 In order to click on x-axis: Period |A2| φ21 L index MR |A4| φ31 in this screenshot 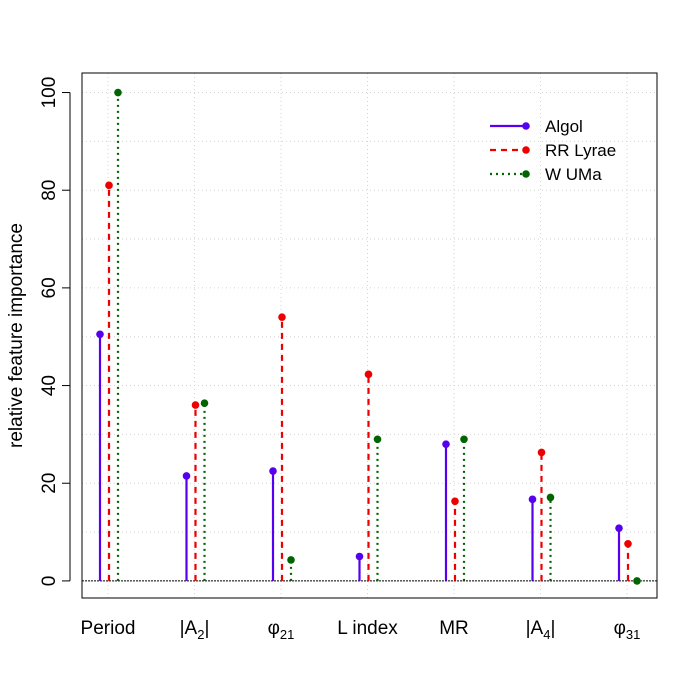, I will do `click(361, 630)`.